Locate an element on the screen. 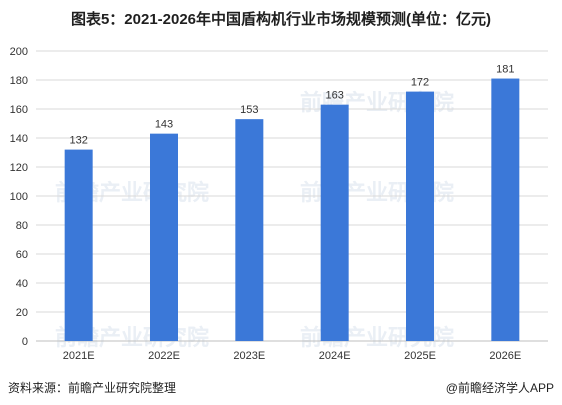 The width and height of the screenshot is (562, 405). y-tick-label: 160 is located at coordinates (19, 110).